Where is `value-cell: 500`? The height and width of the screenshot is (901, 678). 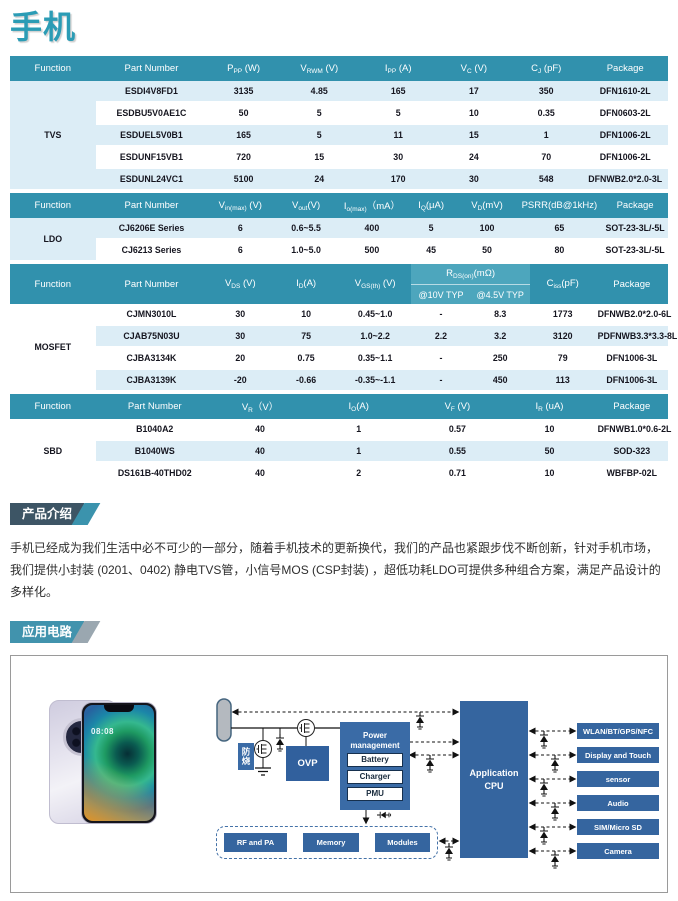 value-cell: 500 is located at coordinates (371, 250).